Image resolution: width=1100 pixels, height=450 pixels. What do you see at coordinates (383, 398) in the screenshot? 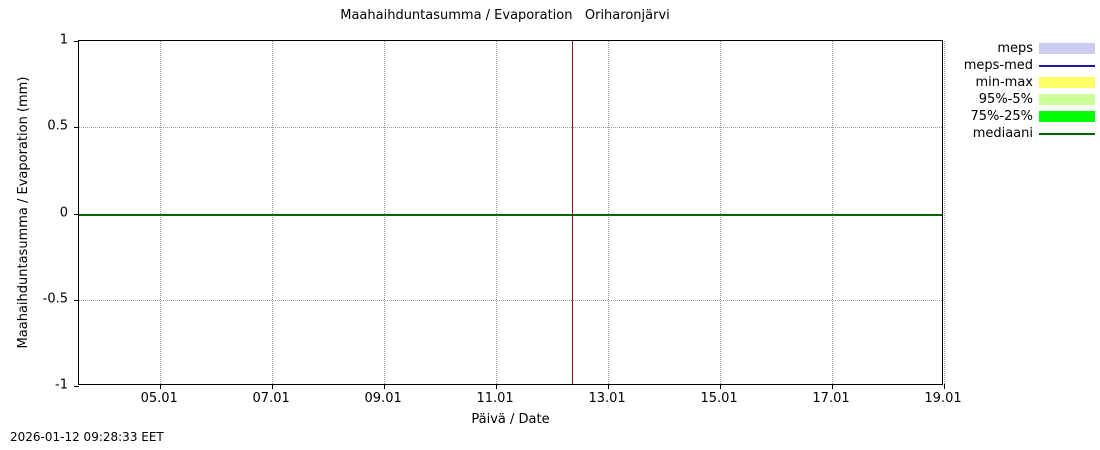
I see `x-tick-label: 09.01` at bounding box center [383, 398].